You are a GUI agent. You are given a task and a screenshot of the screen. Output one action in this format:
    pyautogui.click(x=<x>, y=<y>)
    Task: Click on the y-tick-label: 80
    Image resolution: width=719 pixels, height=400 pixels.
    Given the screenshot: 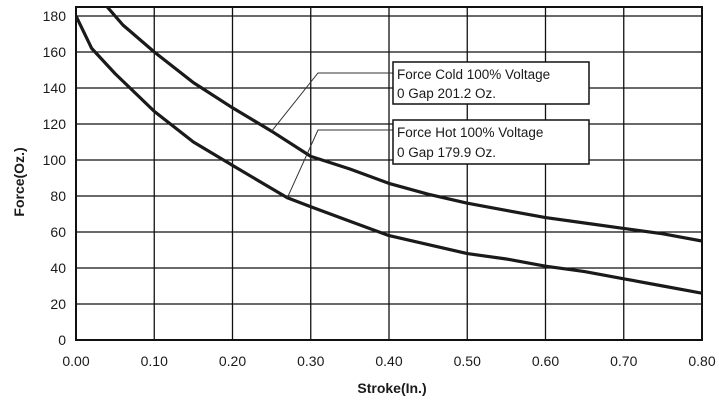 What is the action you would take?
    pyautogui.click(x=58, y=196)
    